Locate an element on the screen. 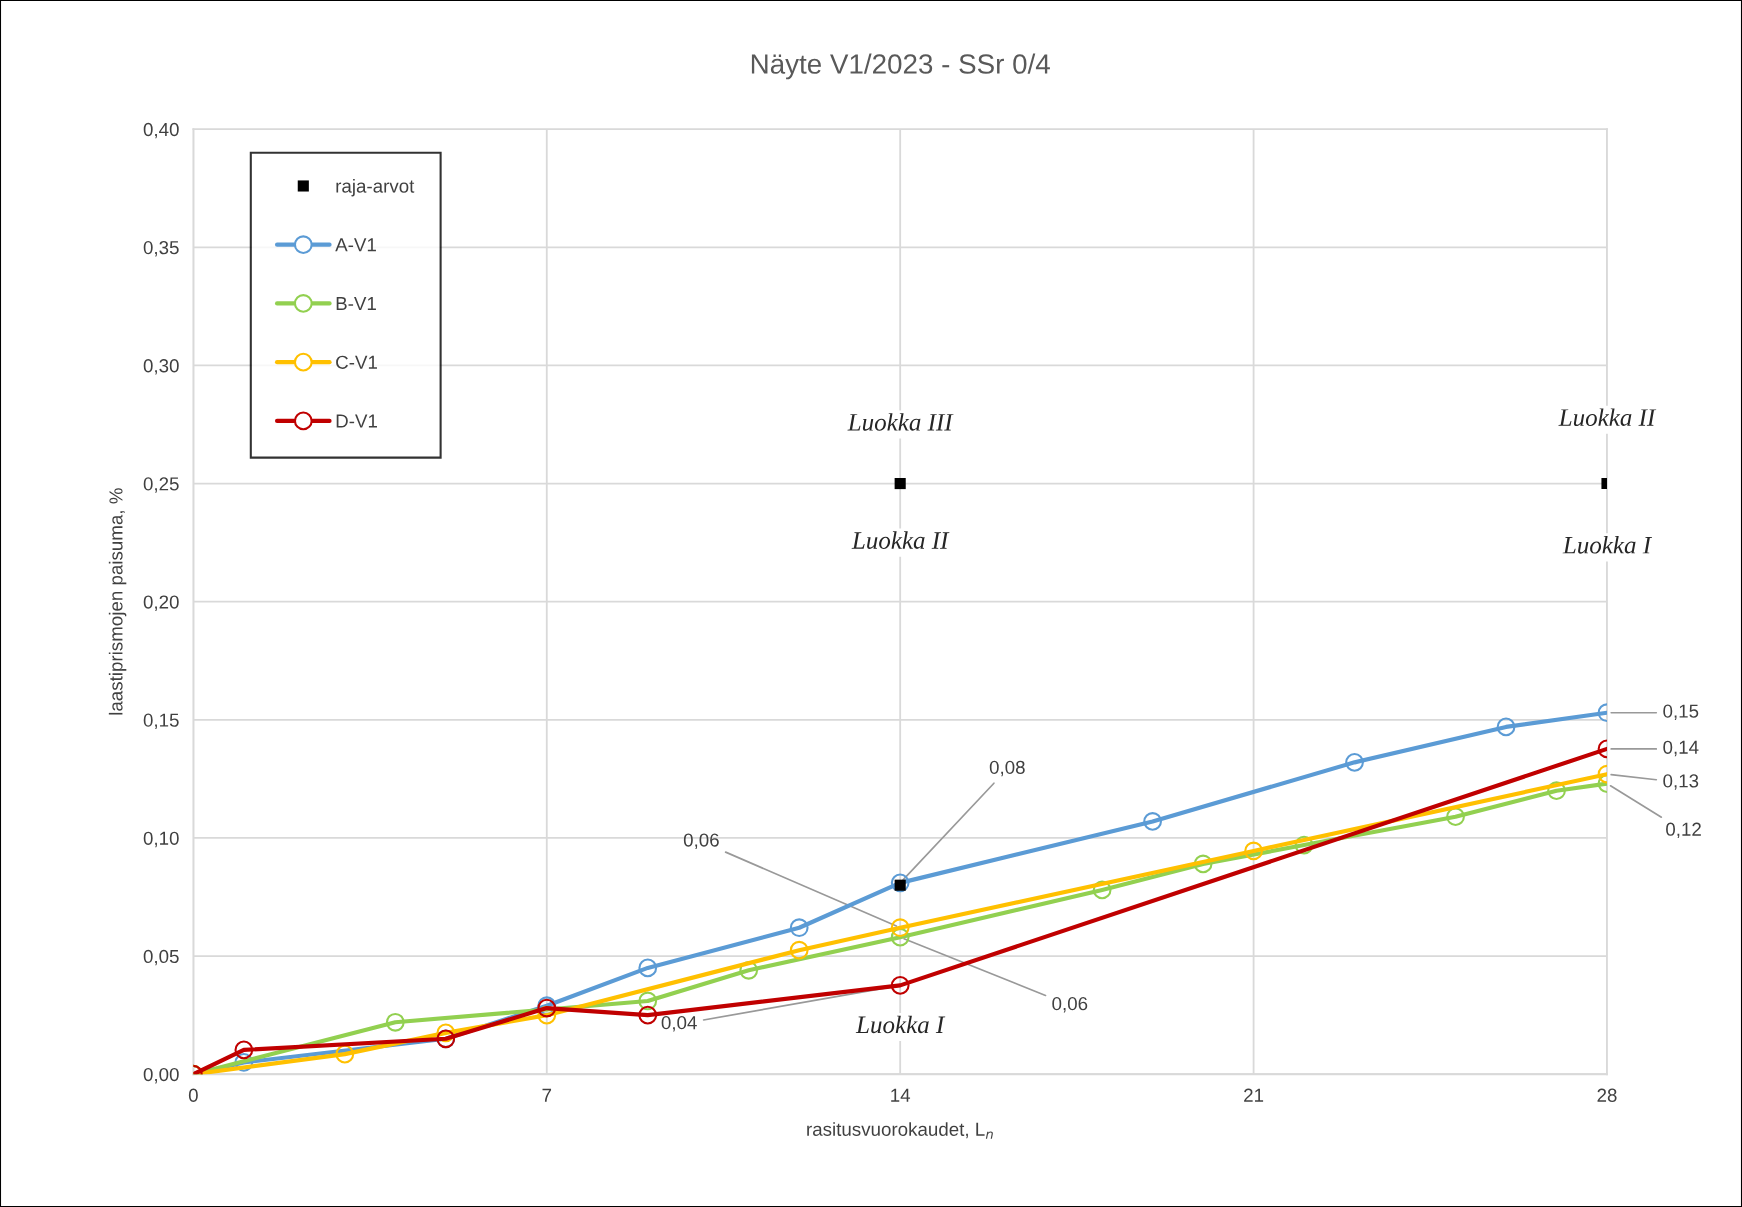  x-tick-label: 28 is located at coordinates (1607, 1095).